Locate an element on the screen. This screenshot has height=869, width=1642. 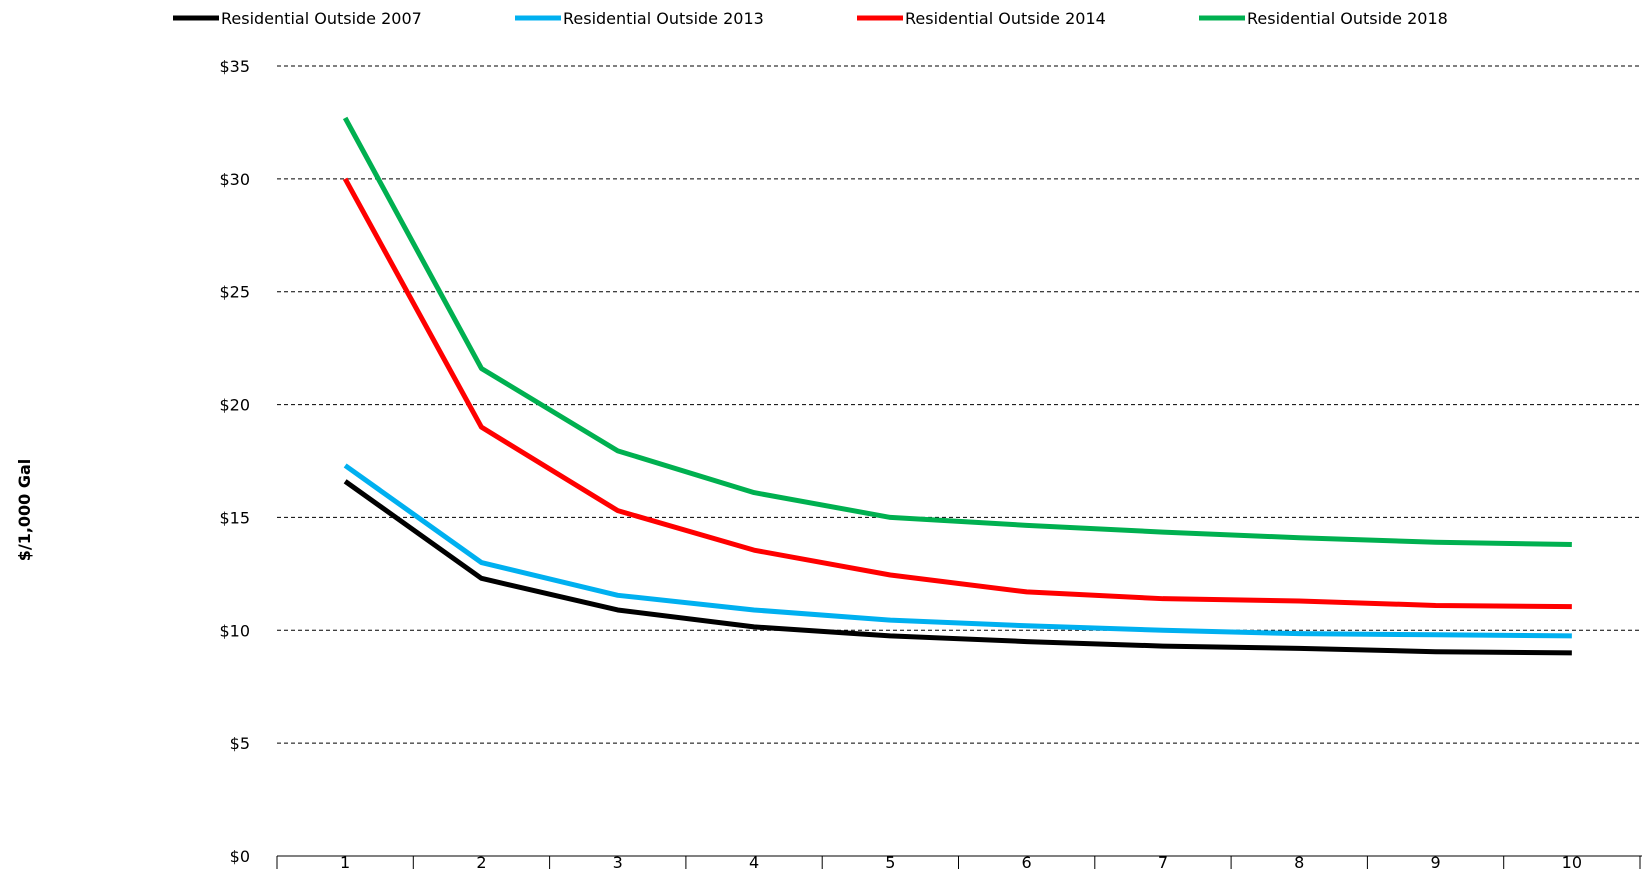
x-tick-label: 5 is located at coordinates (890, 861).